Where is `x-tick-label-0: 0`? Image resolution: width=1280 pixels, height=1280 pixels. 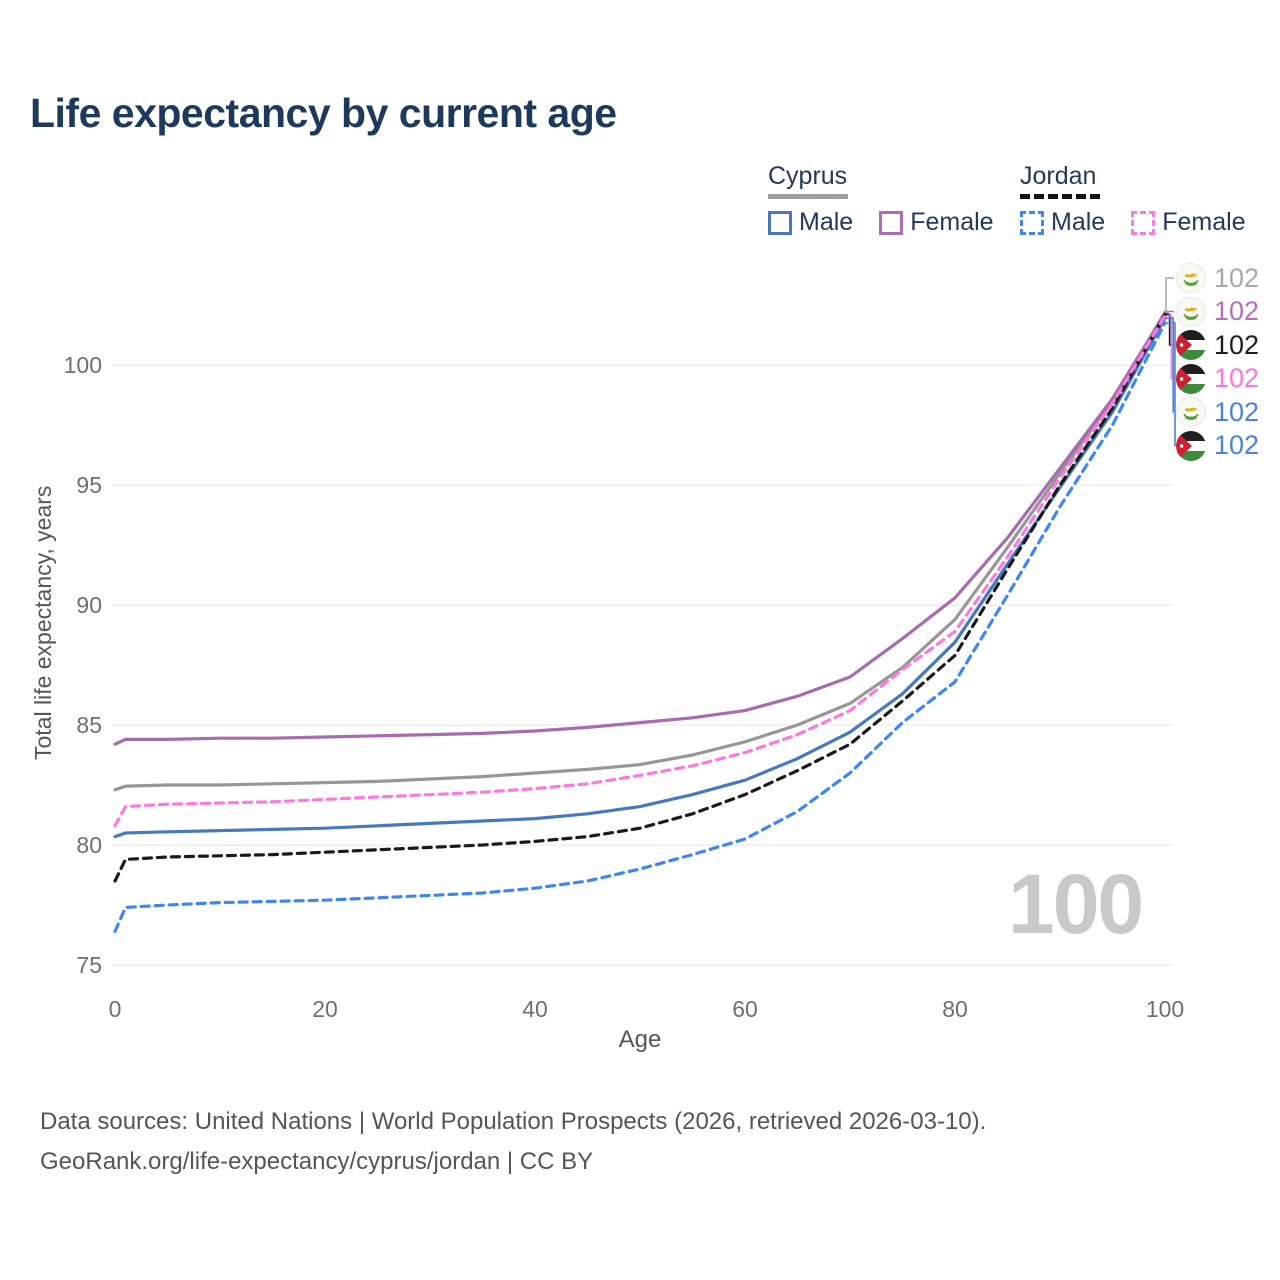 x-tick-label-0: 0 is located at coordinates (115, 1009).